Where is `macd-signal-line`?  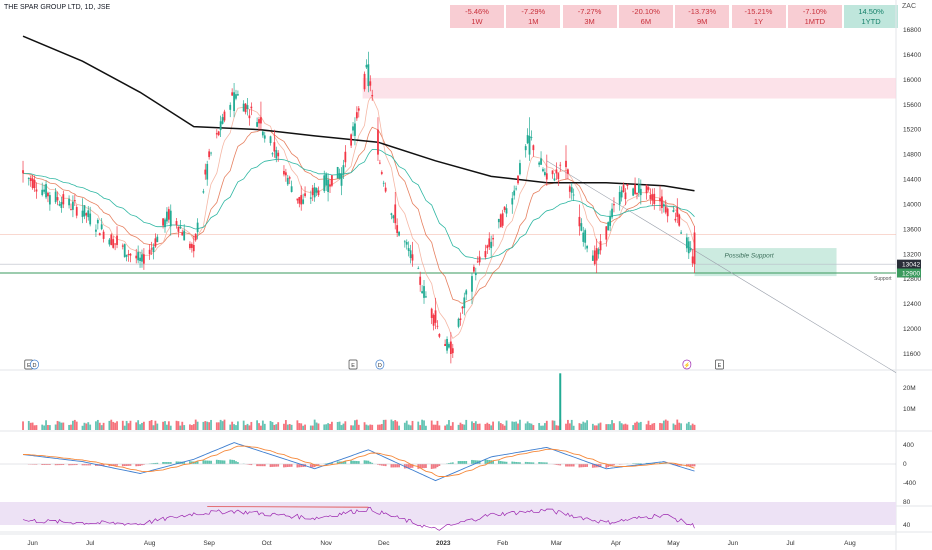 macd-signal-line is located at coordinates (358, 461).